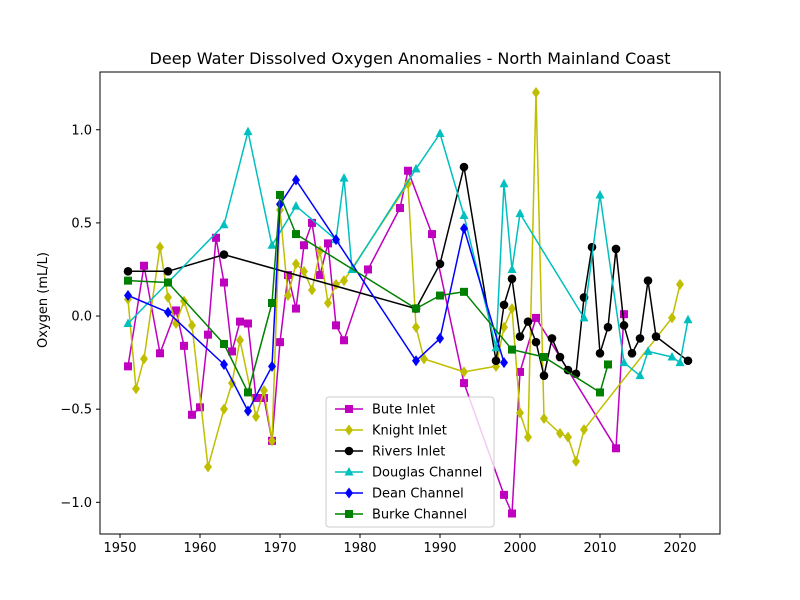  I want to click on legend-entry-bute-inlet: Bute Inlet, so click(385, 410).